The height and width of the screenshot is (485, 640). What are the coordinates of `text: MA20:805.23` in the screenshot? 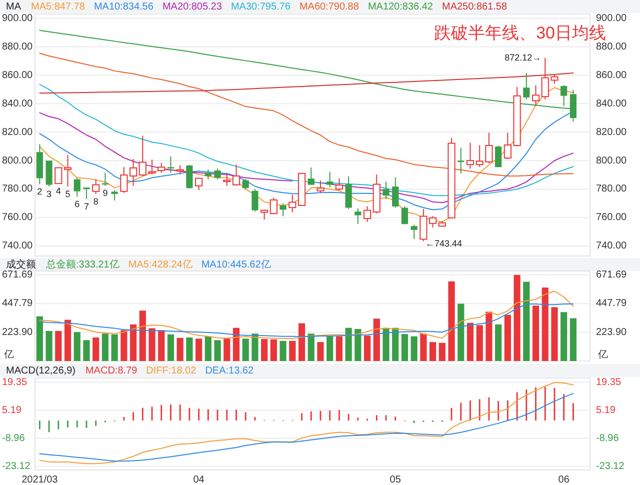 It's located at (192, 7).